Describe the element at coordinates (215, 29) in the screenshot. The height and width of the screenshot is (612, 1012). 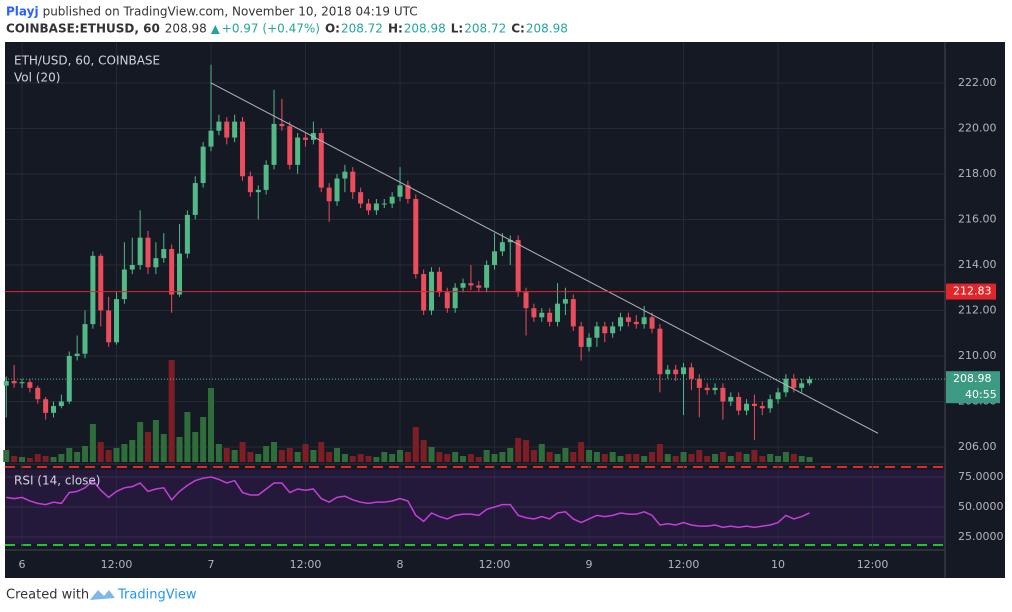
I see `up-arrow` at that location.